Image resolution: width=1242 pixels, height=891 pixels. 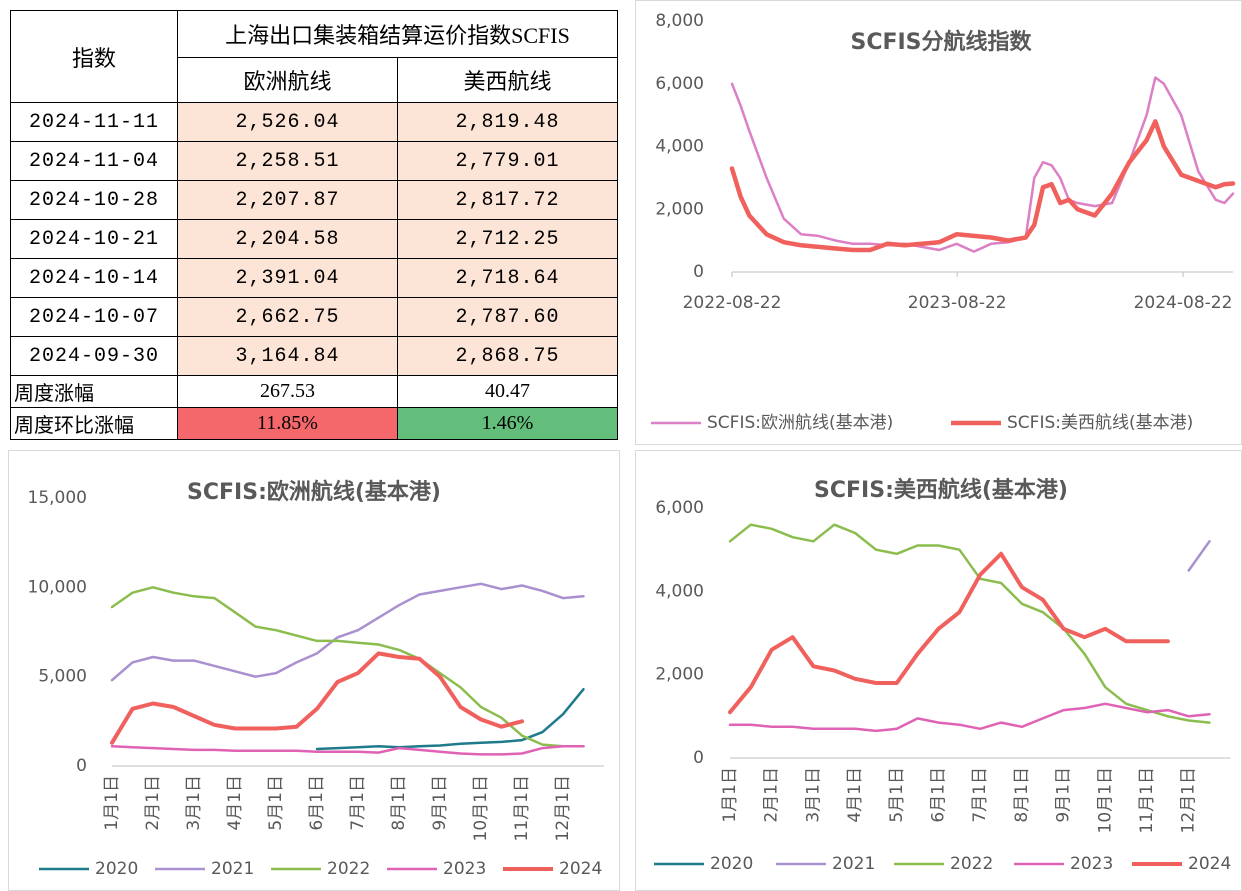 What do you see at coordinates (287, 122) in the screenshot?
I see `table-cell: 2,526.04` at bounding box center [287, 122].